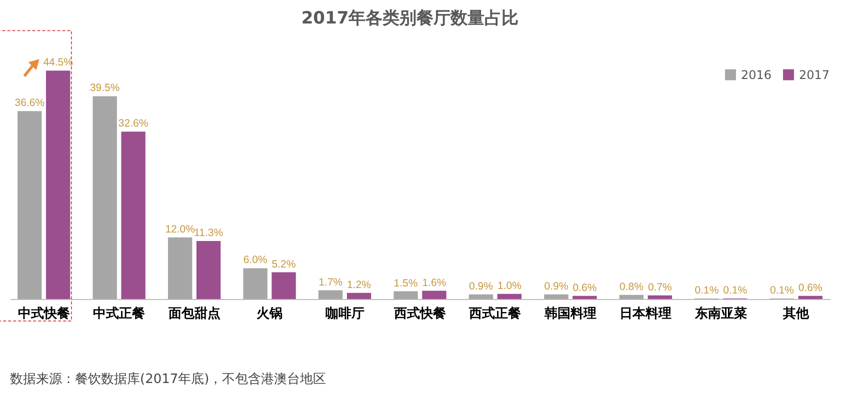 This screenshot has width=850, height=398. I want to click on data-label: 0.7%, so click(660, 287).